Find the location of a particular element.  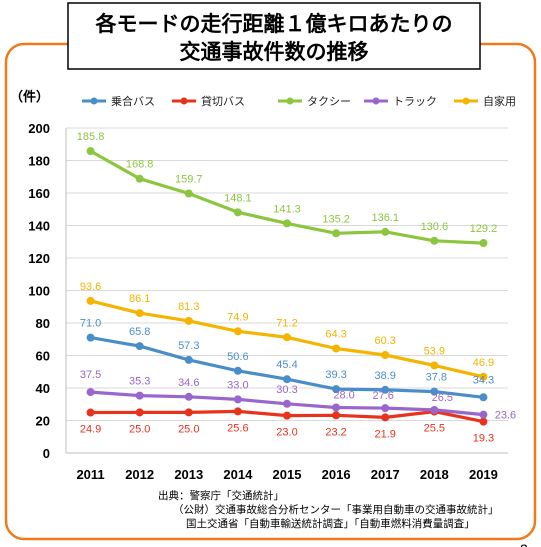

data-point-3-2013 is located at coordinates (188, 396).